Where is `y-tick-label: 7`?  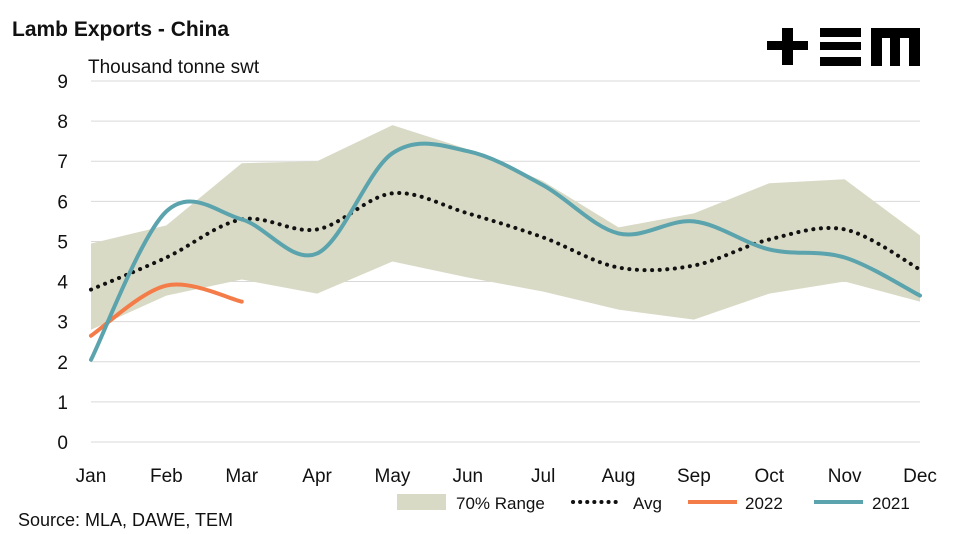 y-tick-label: 7 is located at coordinates (62, 162).